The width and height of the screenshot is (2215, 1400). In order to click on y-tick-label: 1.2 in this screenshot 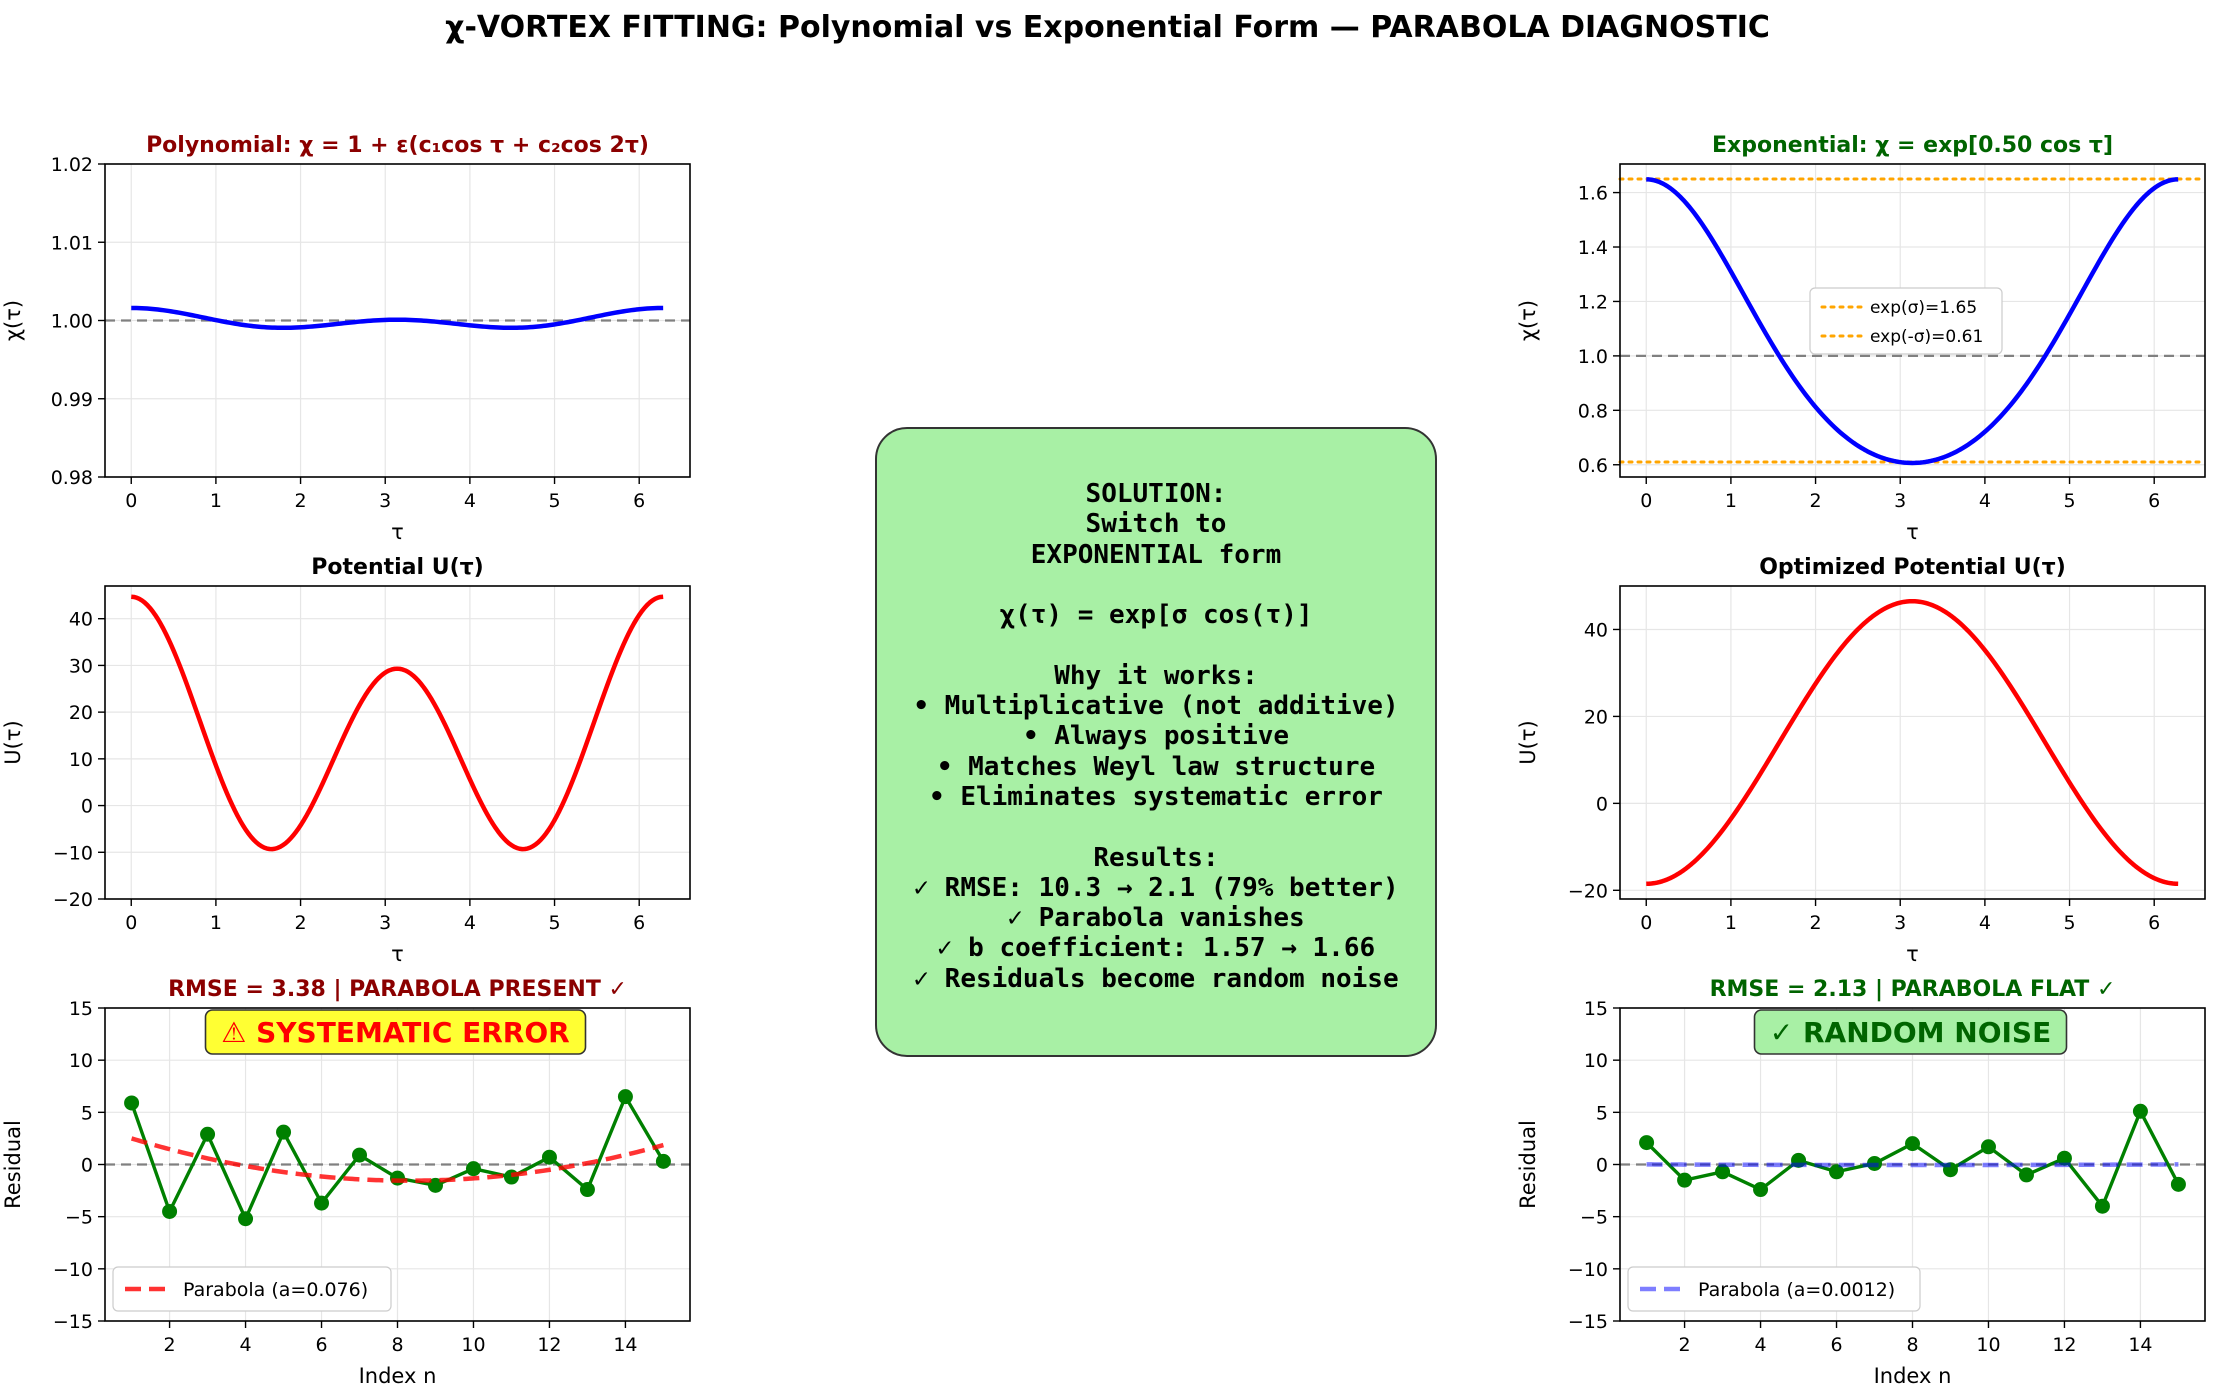, I will do `click(1593, 302)`.